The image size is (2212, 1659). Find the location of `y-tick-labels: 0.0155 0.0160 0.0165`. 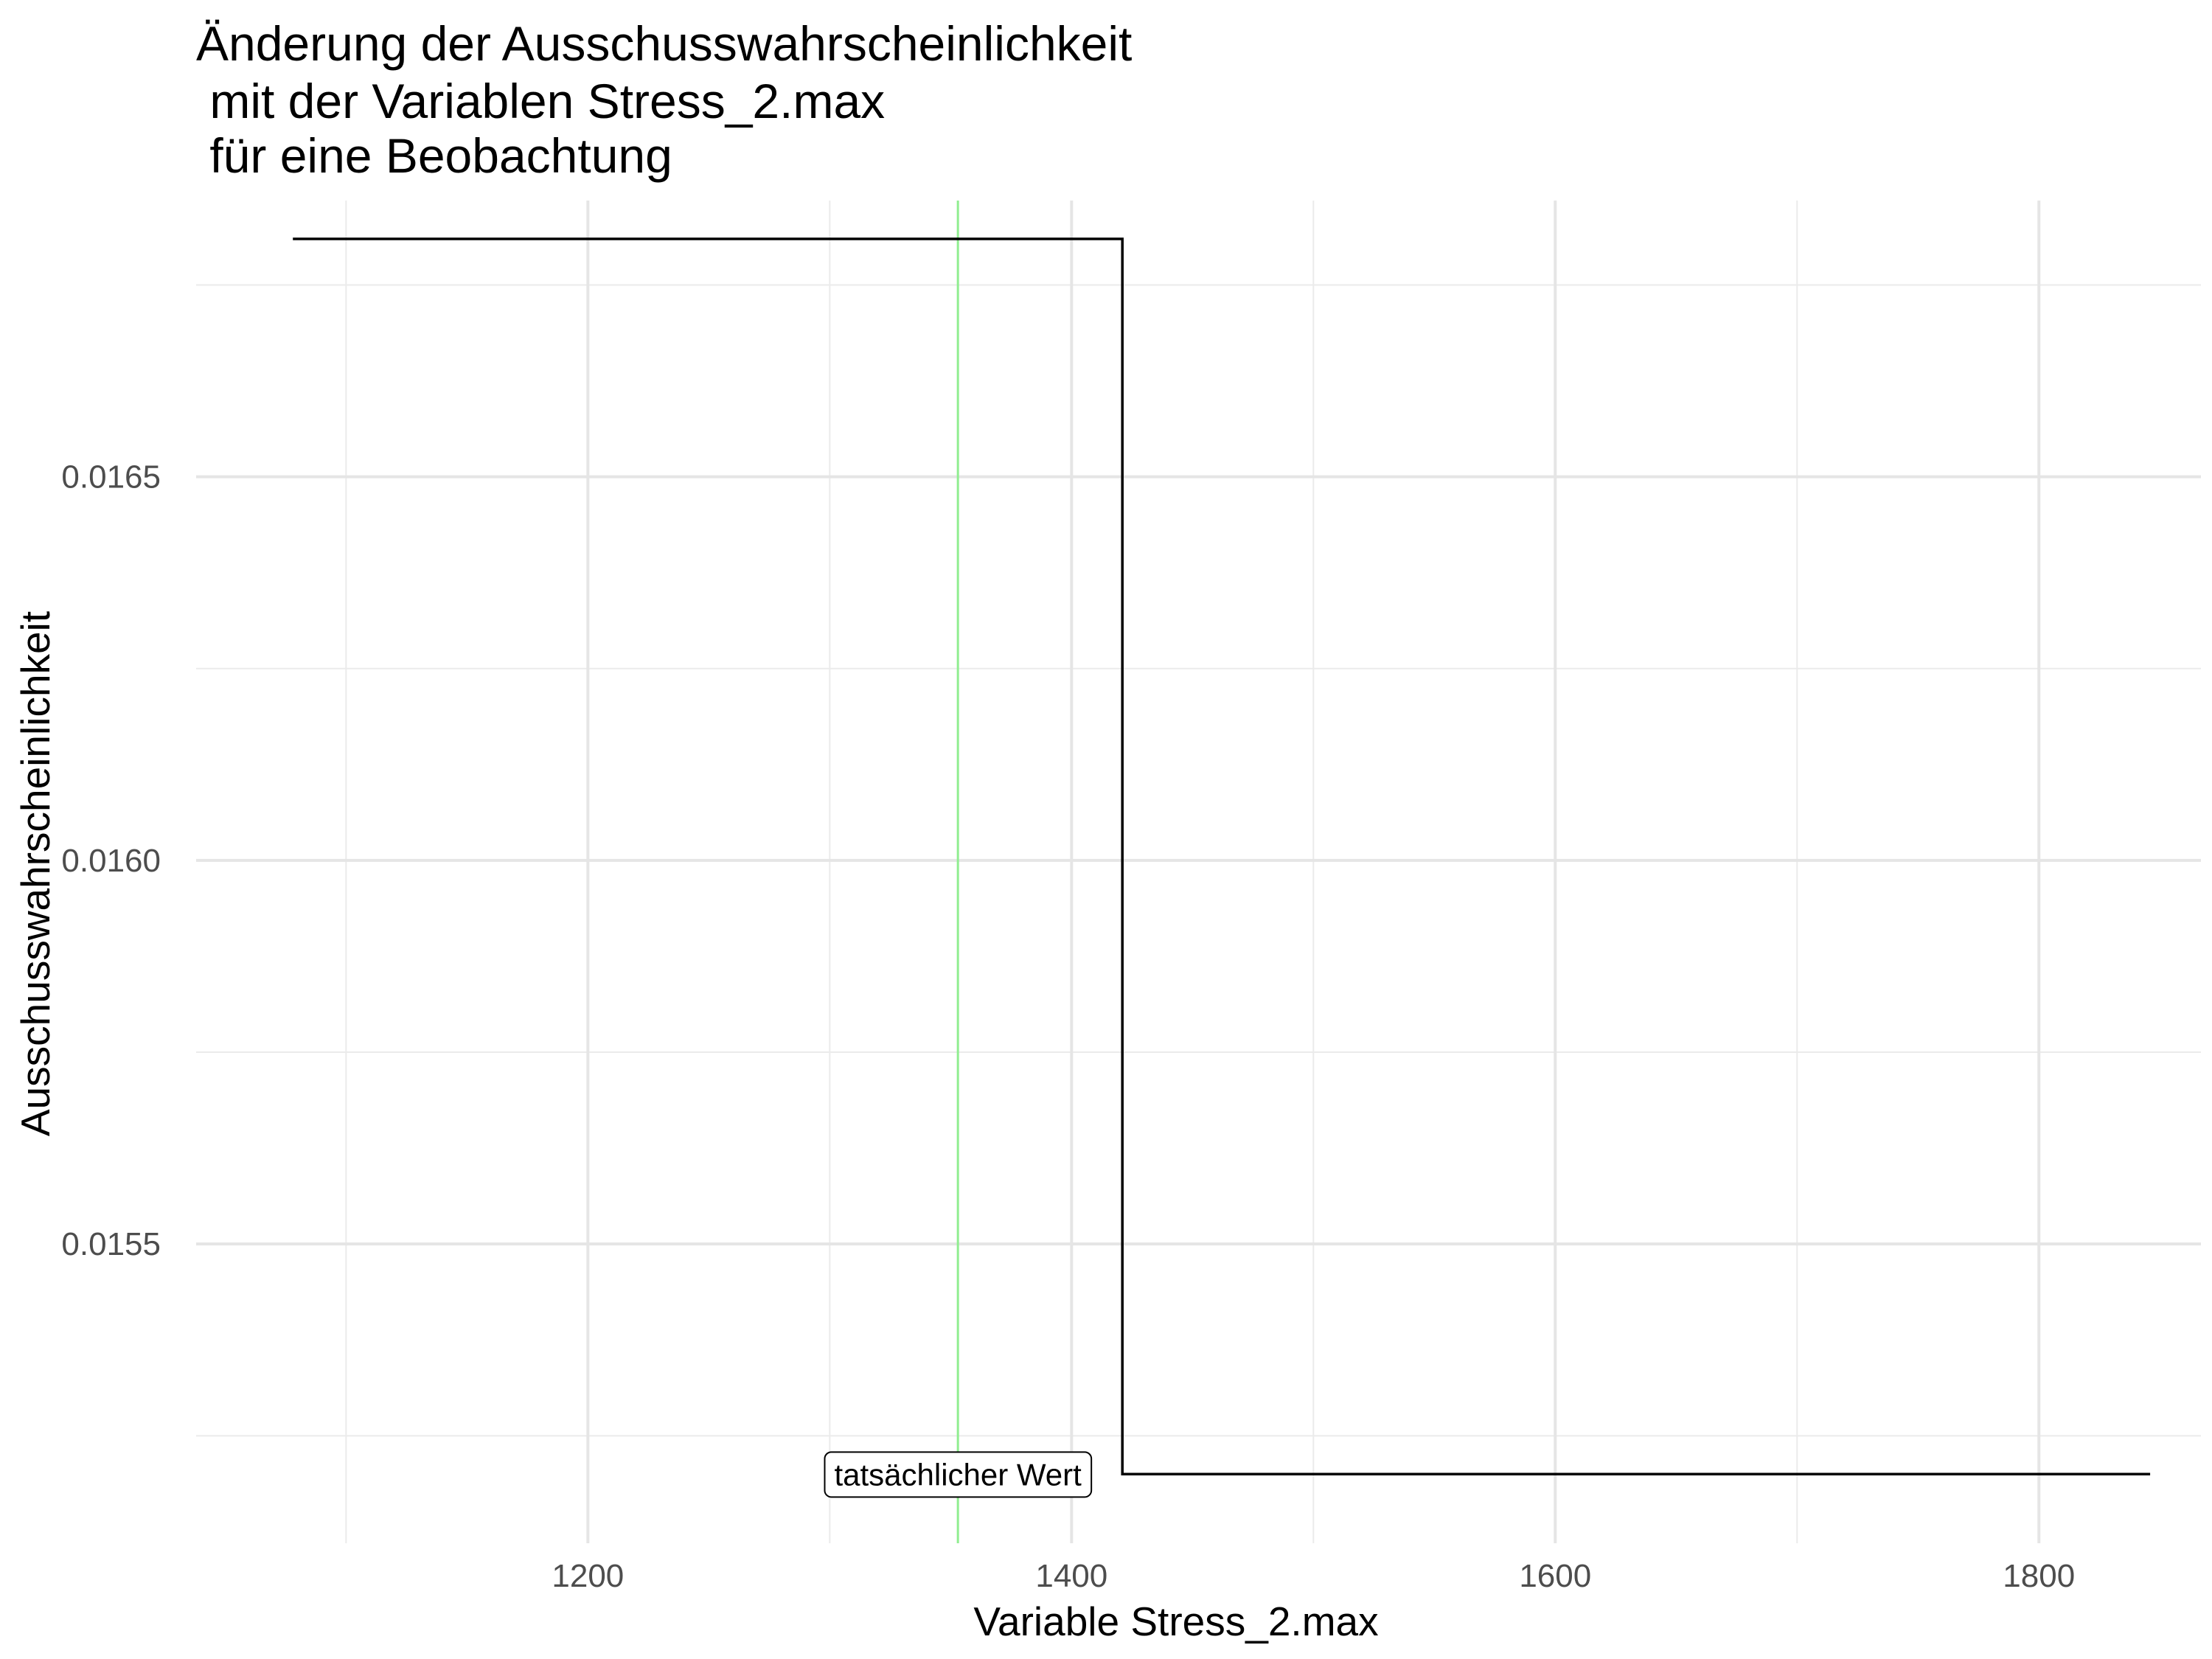

y-tick-labels: 0.0155 0.0160 0.0165 is located at coordinates (111, 861).